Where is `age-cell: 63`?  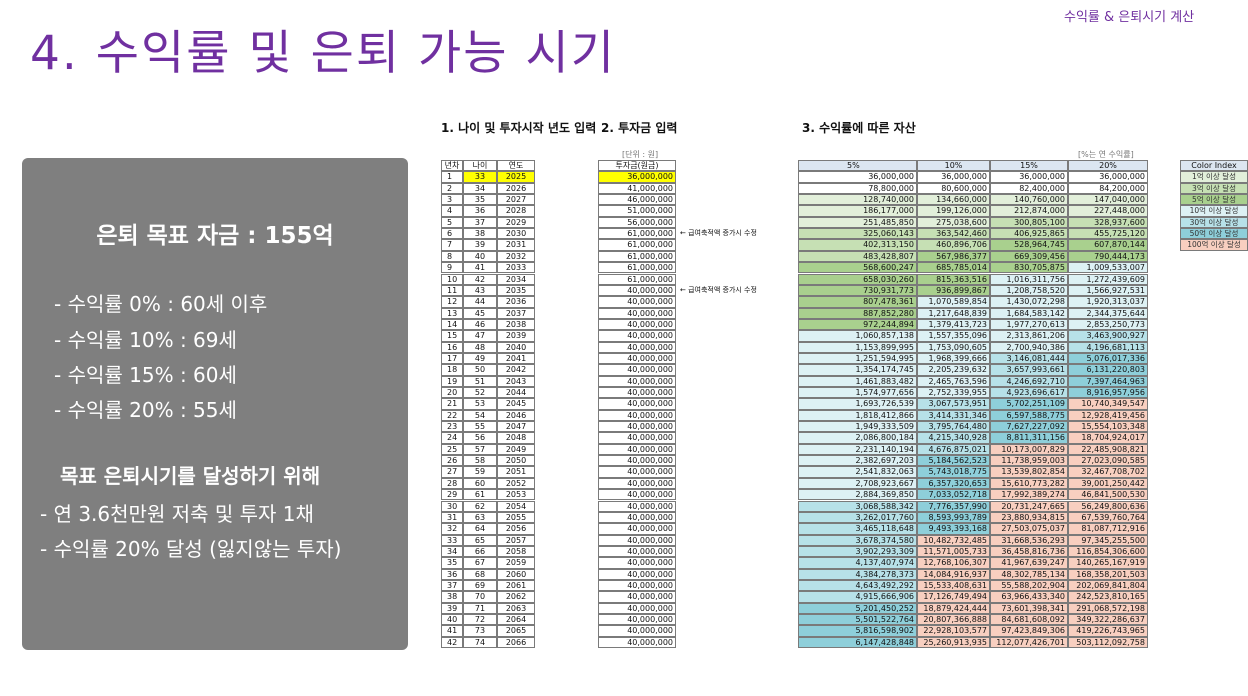 age-cell: 63 is located at coordinates (480, 517).